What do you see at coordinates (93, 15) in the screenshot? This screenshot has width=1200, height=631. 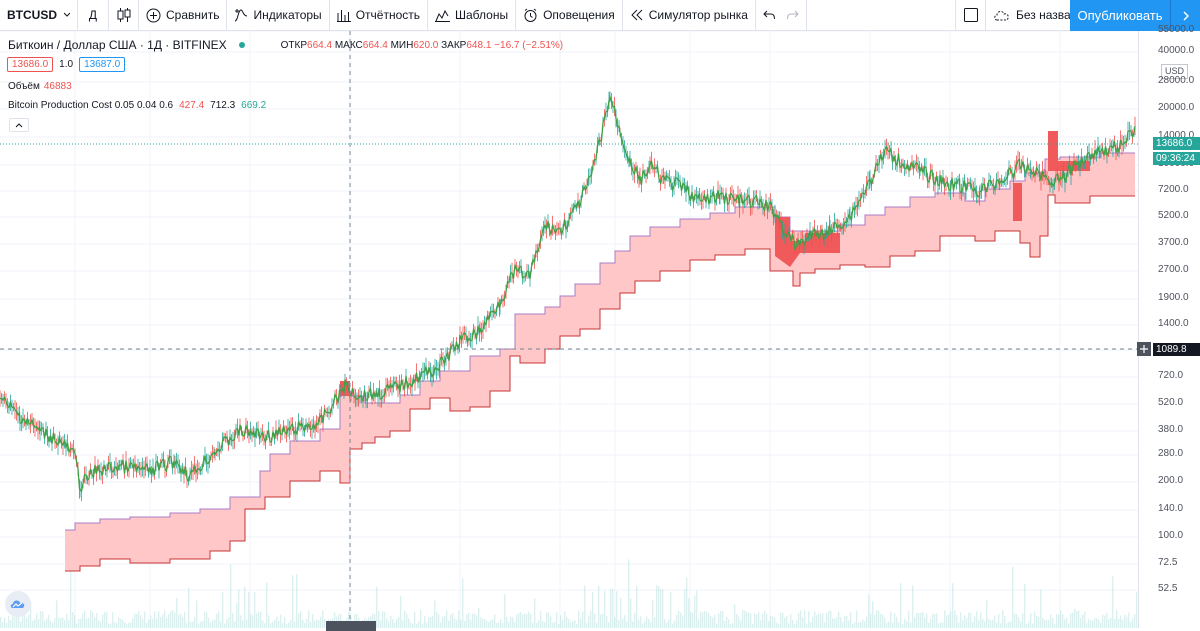 I see `interval-button: Д` at bounding box center [93, 15].